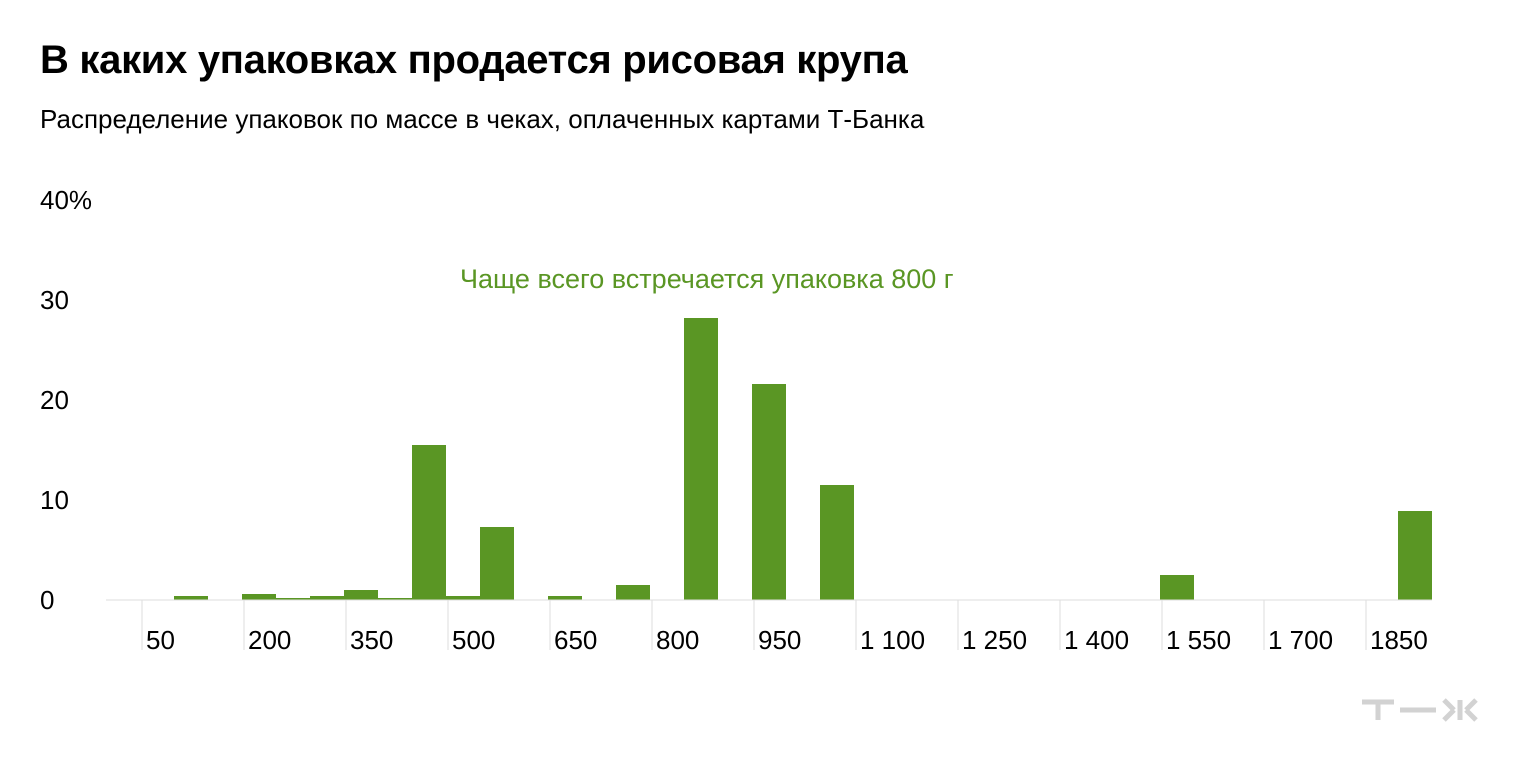 The width and height of the screenshot is (1520, 780). What do you see at coordinates (779, 640) in the screenshot?
I see `x-tick-label: 950` at bounding box center [779, 640].